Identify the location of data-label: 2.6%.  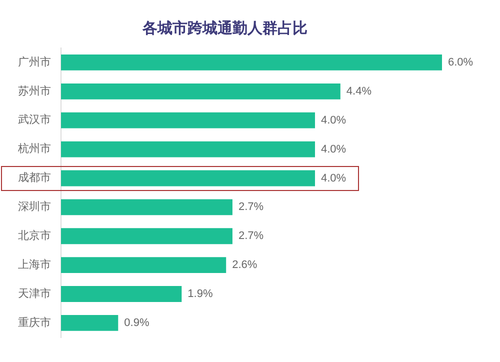
(245, 265).